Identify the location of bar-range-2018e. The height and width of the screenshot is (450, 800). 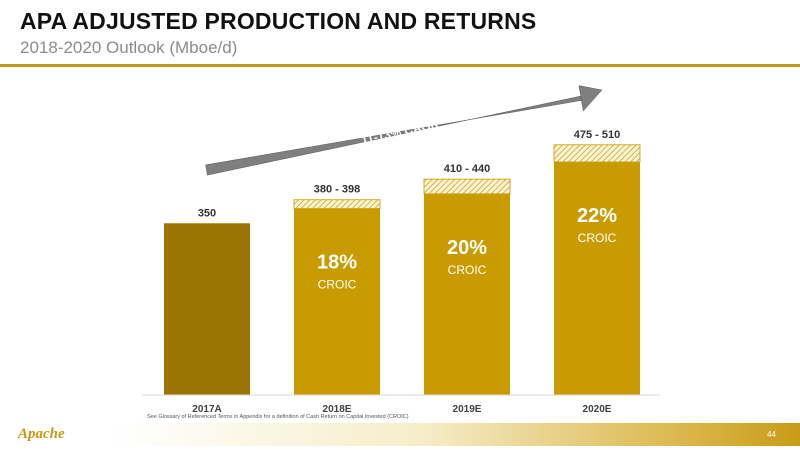
(337, 204).